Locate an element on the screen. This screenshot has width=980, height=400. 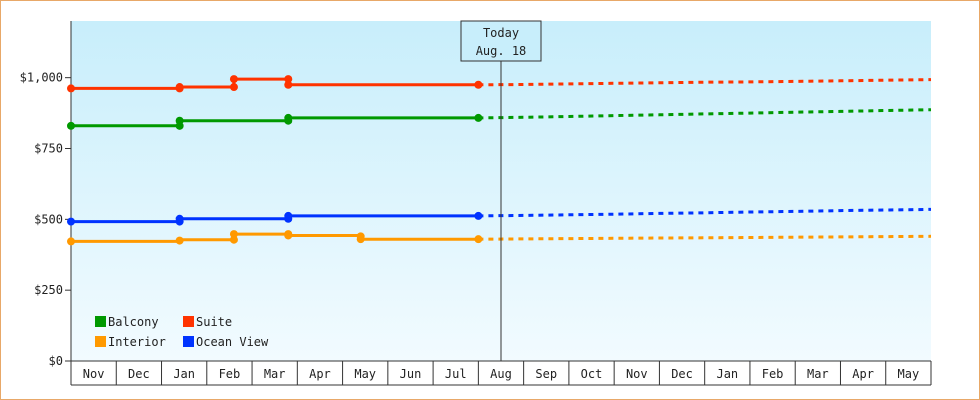
legend-label-interior: Interior is located at coordinates (137, 342).